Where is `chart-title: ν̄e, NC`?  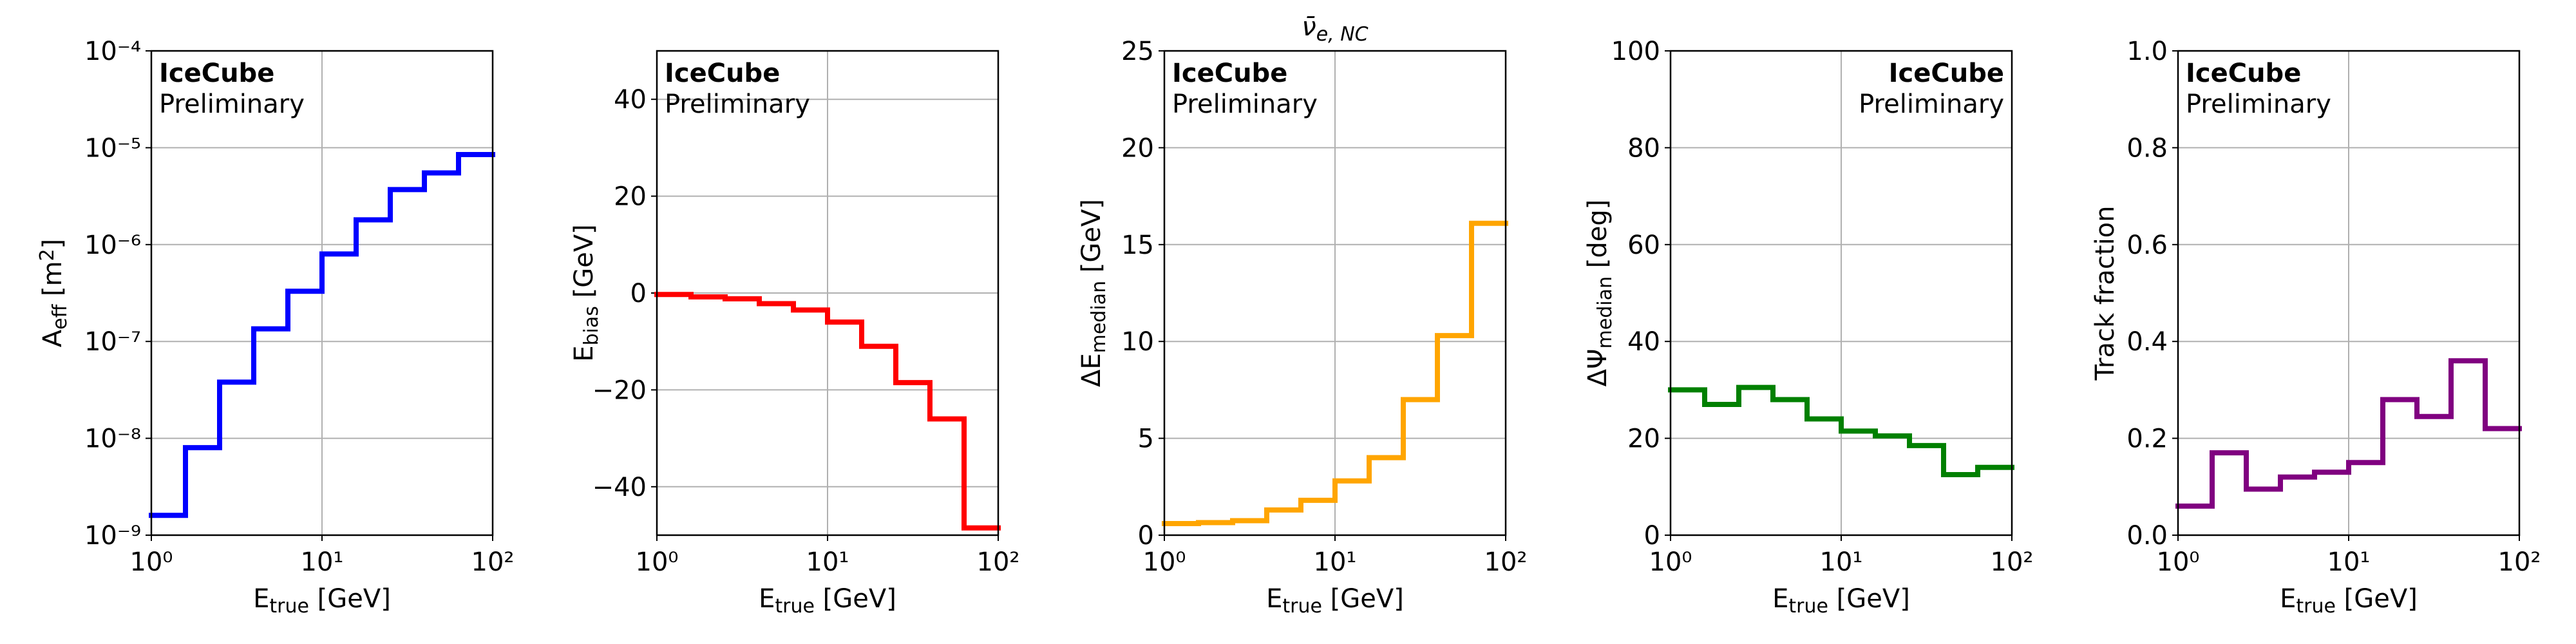 chart-title: ν̄e, NC is located at coordinates (1335, 29).